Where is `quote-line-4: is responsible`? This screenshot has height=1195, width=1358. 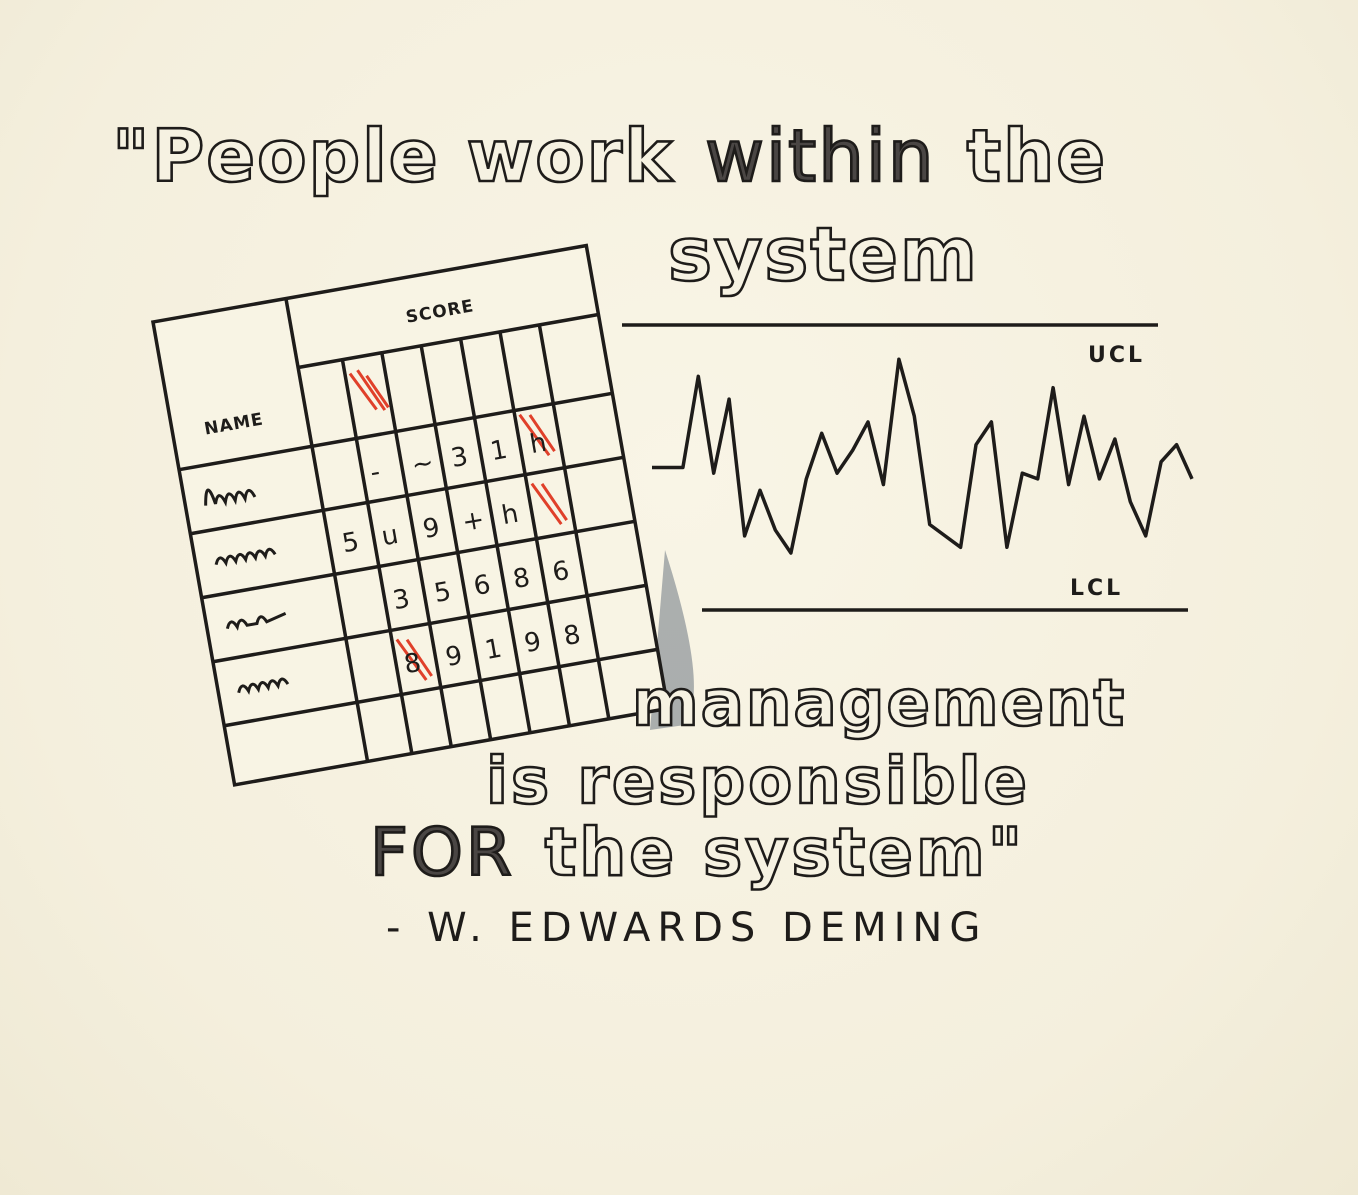
quote-line-4: is responsible is located at coordinates (757, 782).